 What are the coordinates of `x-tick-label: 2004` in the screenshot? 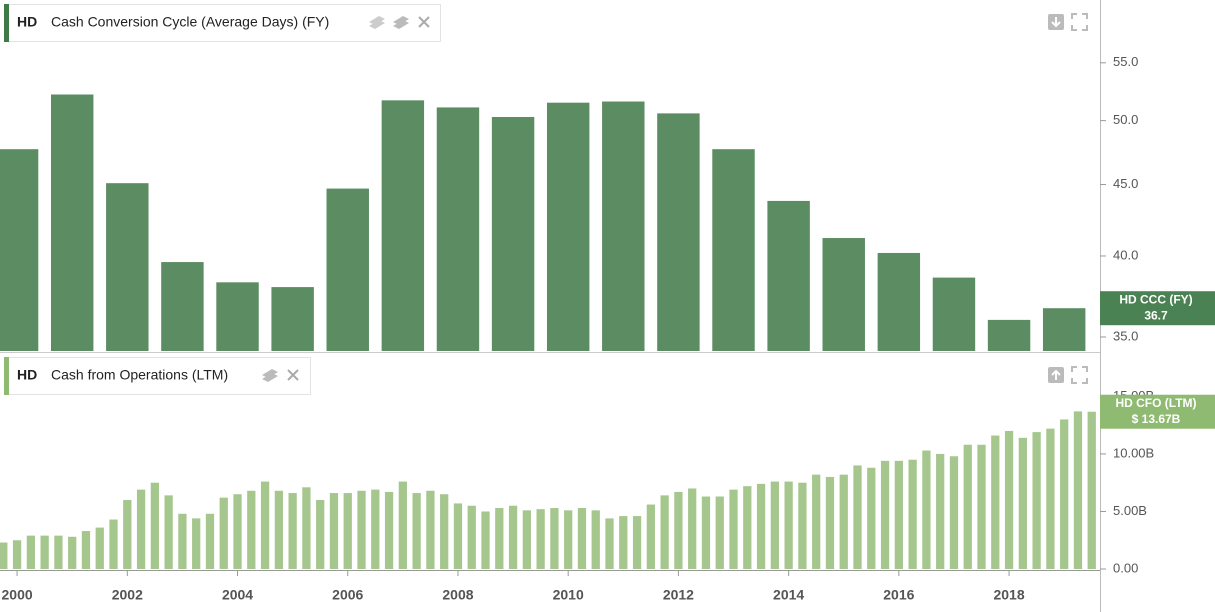 It's located at (237, 595).